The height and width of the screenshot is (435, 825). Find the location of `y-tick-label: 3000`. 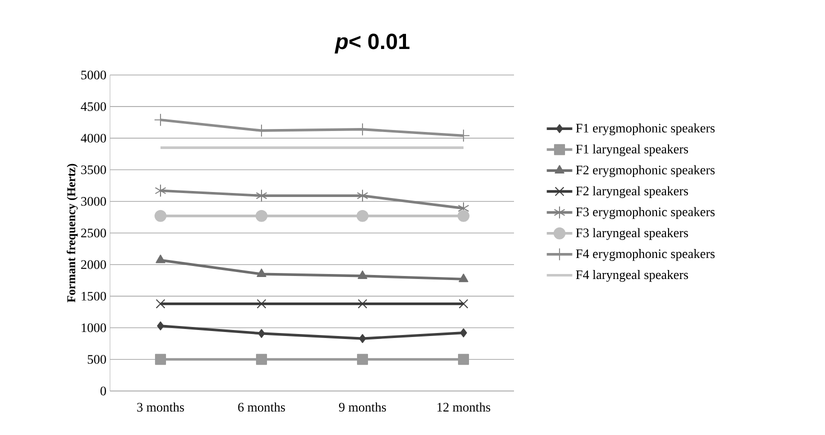

y-tick-label: 3000 is located at coordinates (93, 201).